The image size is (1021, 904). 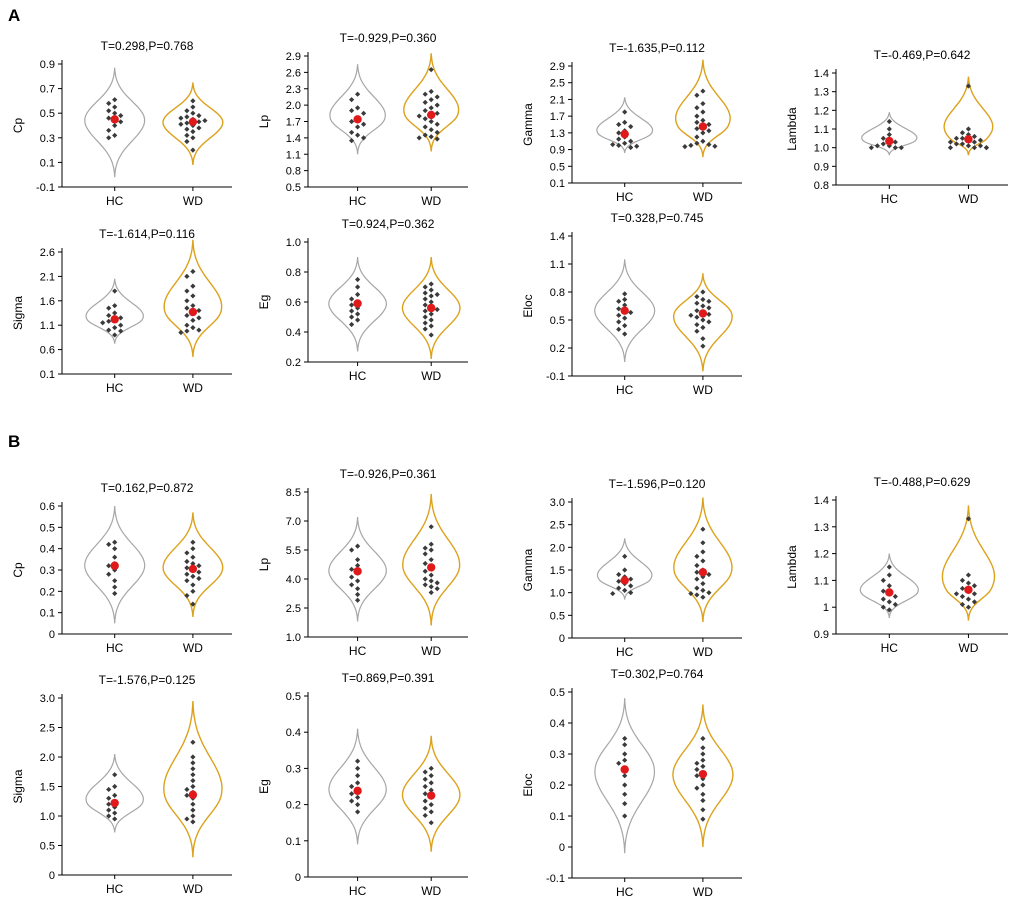 What do you see at coordinates (293, 90) in the screenshot?
I see `y-tick-label: 2.3` at bounding box center [293, 90].